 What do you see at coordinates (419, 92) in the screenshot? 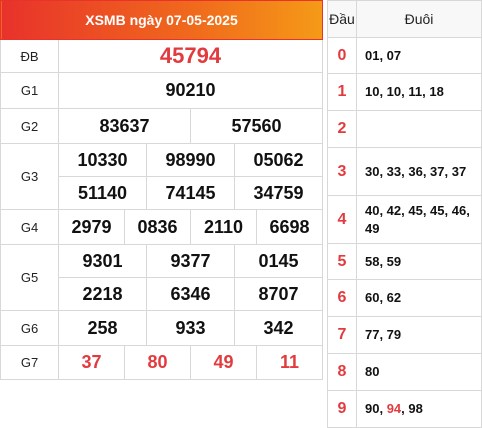
I see `duoi-1: 10, 10, 11, 18` at bounding box center [419, 92].